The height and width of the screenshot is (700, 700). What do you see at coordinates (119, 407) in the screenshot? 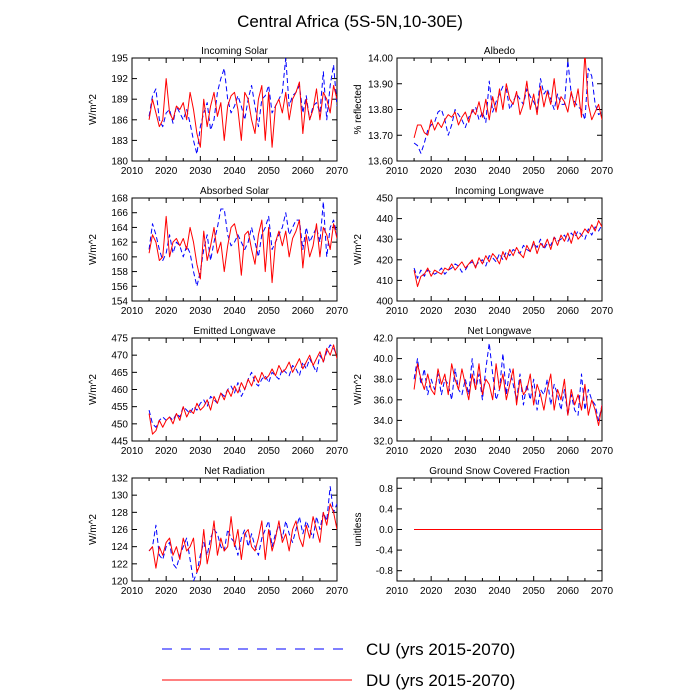
I see `y-tick-label: 455` at bounding box center [119, 407].